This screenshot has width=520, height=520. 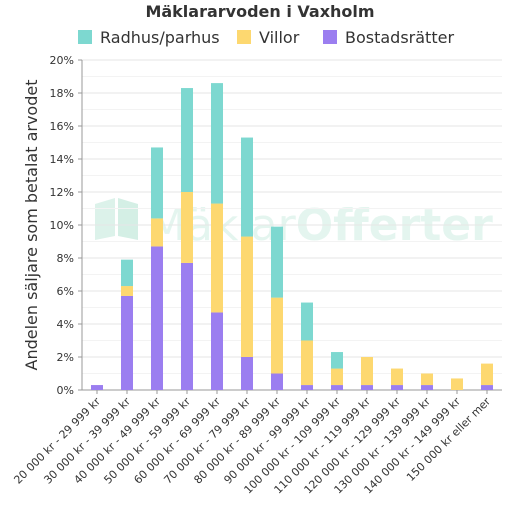 What do you see at coordinates (62, 159) in the screenshot?
I see `y-tick-label: 14%` at bounding box center [62, 159].